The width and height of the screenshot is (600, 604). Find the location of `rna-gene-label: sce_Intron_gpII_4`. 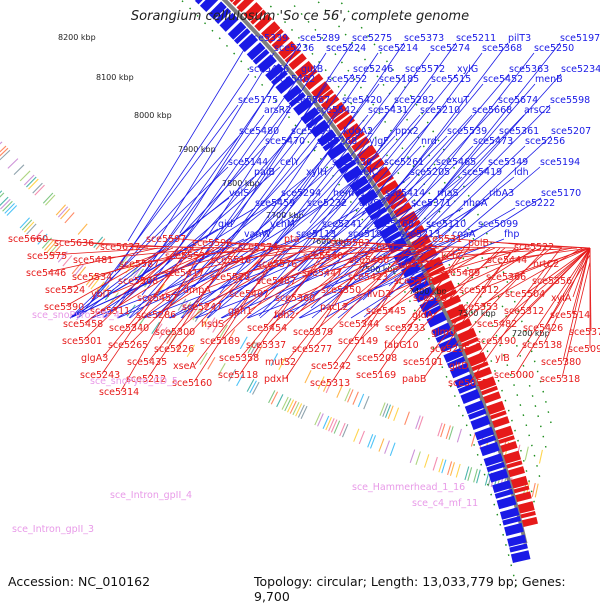

rna-gene-label: sce_Intron_gpII_4 is located at coordinates (151, 495).